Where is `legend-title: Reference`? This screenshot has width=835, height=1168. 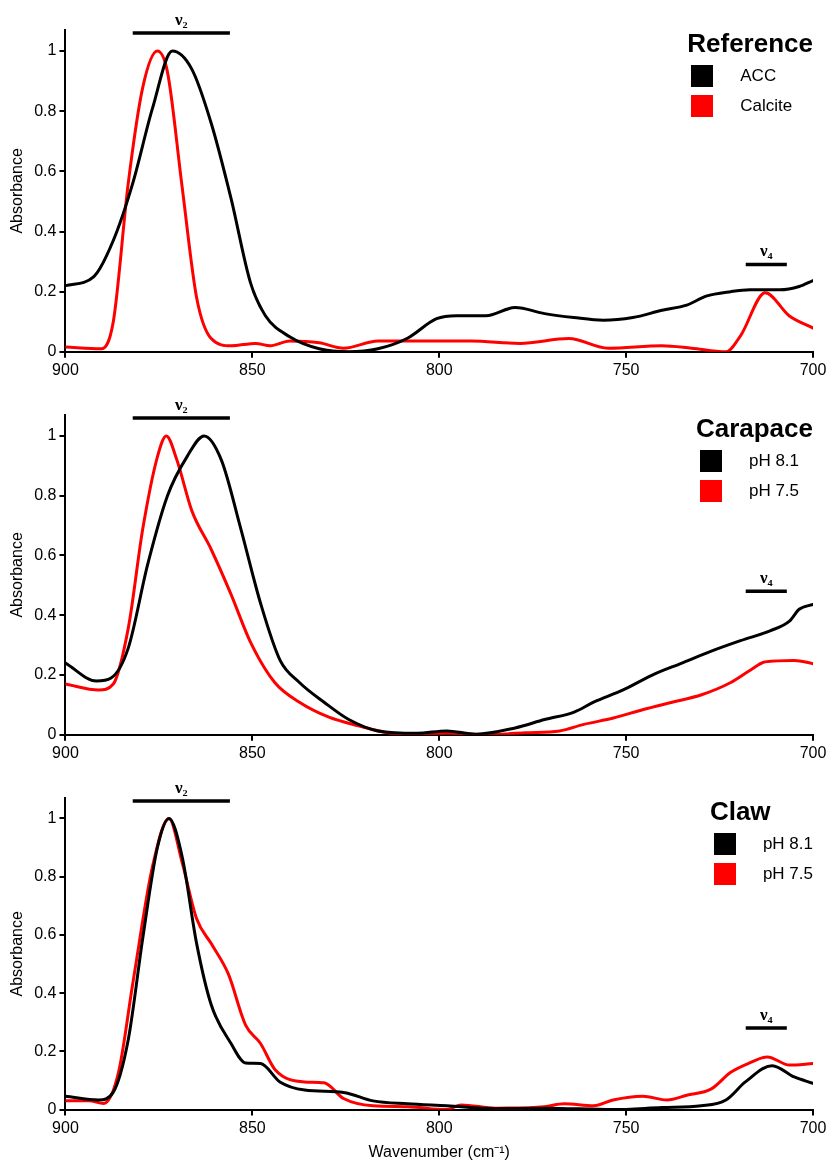 legend-title: Reference is located at coordinates (750, 43).